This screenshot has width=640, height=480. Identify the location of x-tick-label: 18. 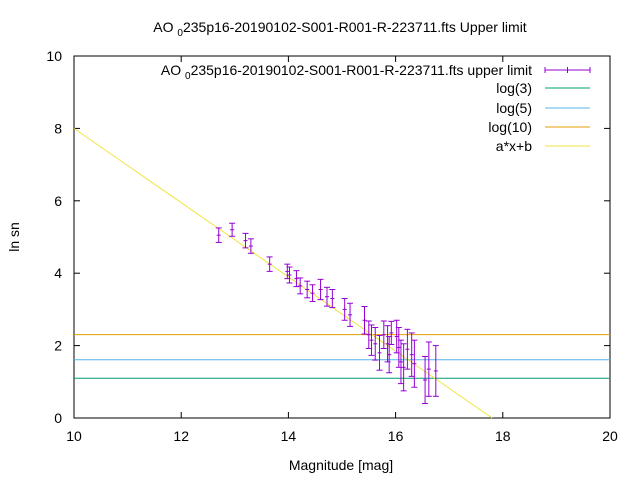
(503, 436).